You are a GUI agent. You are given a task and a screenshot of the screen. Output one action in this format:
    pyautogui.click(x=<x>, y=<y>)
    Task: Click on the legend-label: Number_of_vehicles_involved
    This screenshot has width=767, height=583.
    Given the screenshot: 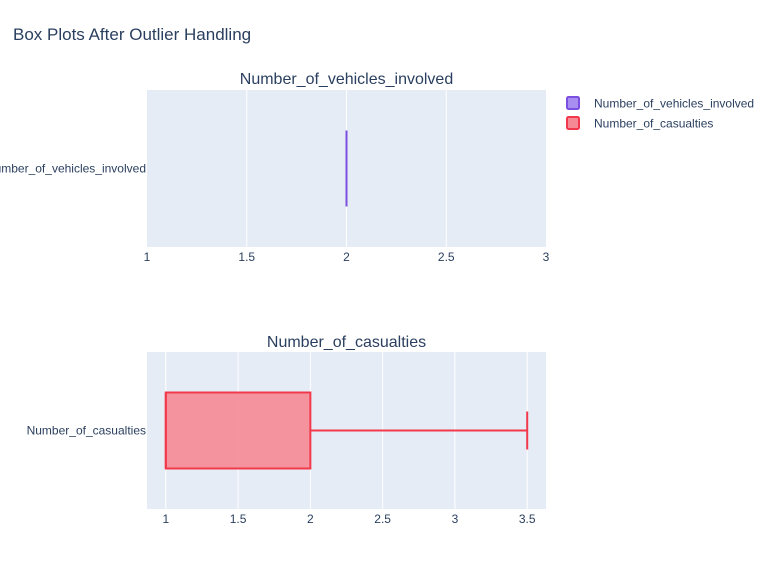 What is the action you would take?
    pyautogui.click(x=674, y=104)
    